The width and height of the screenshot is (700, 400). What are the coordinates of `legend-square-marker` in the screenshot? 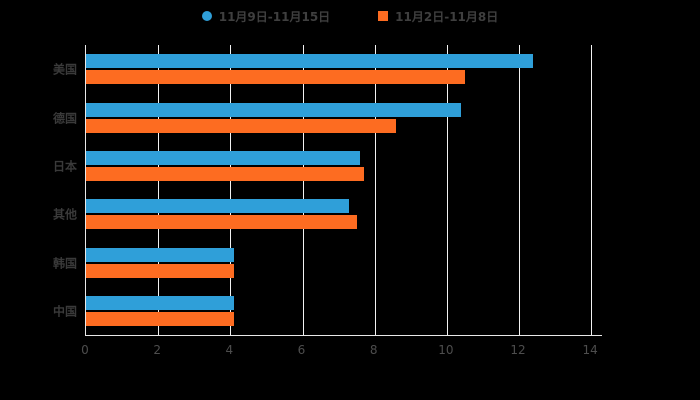 It's located at (383, 16).